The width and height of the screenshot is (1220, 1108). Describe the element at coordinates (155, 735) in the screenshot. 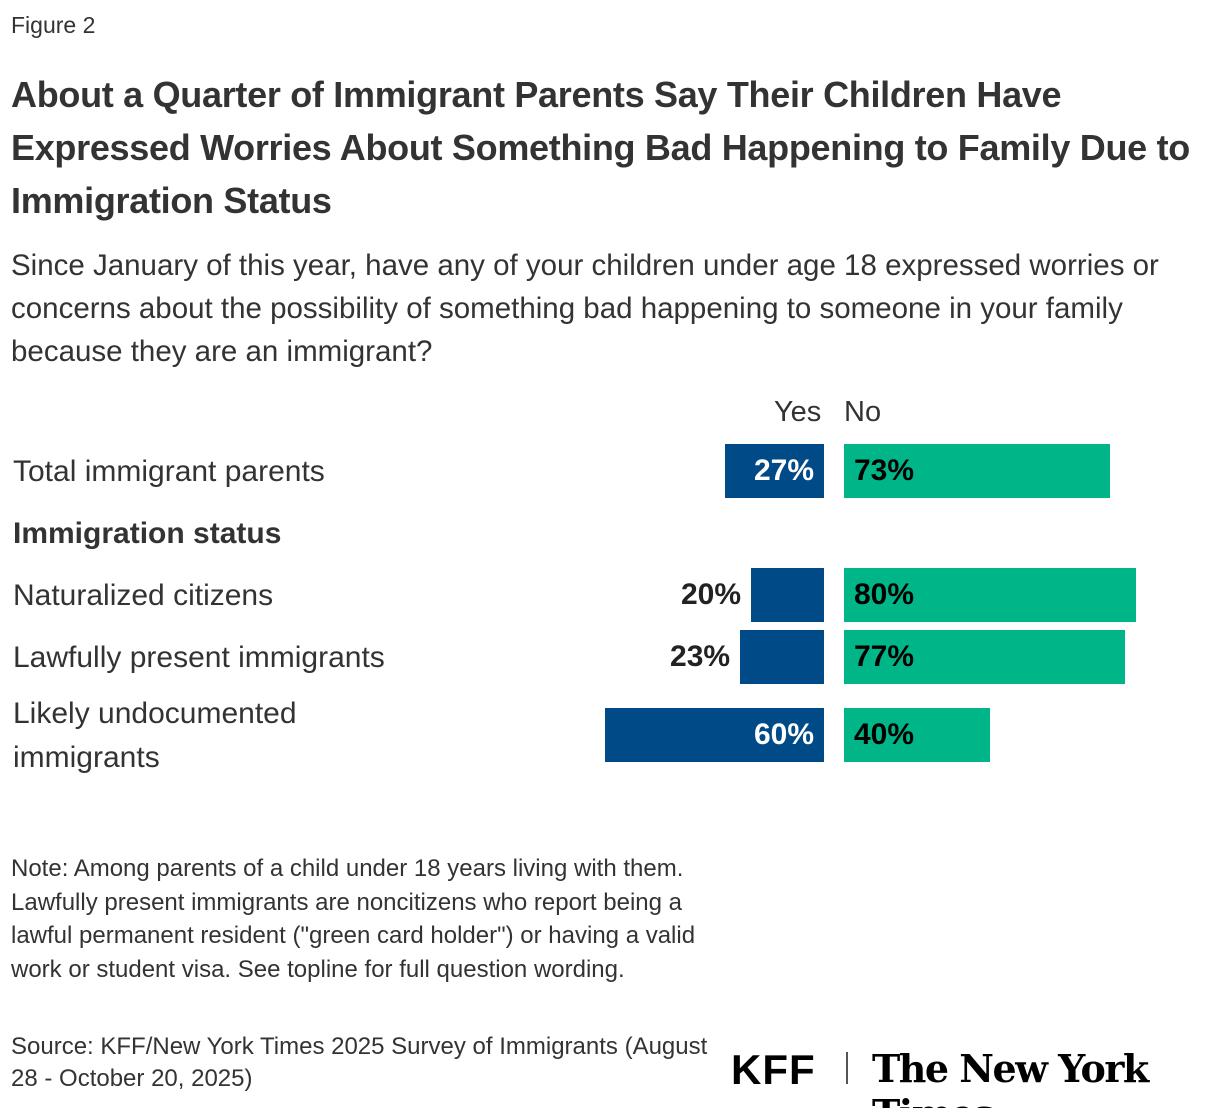

I see `category-label: Likely undocumented immigrants` at that location.